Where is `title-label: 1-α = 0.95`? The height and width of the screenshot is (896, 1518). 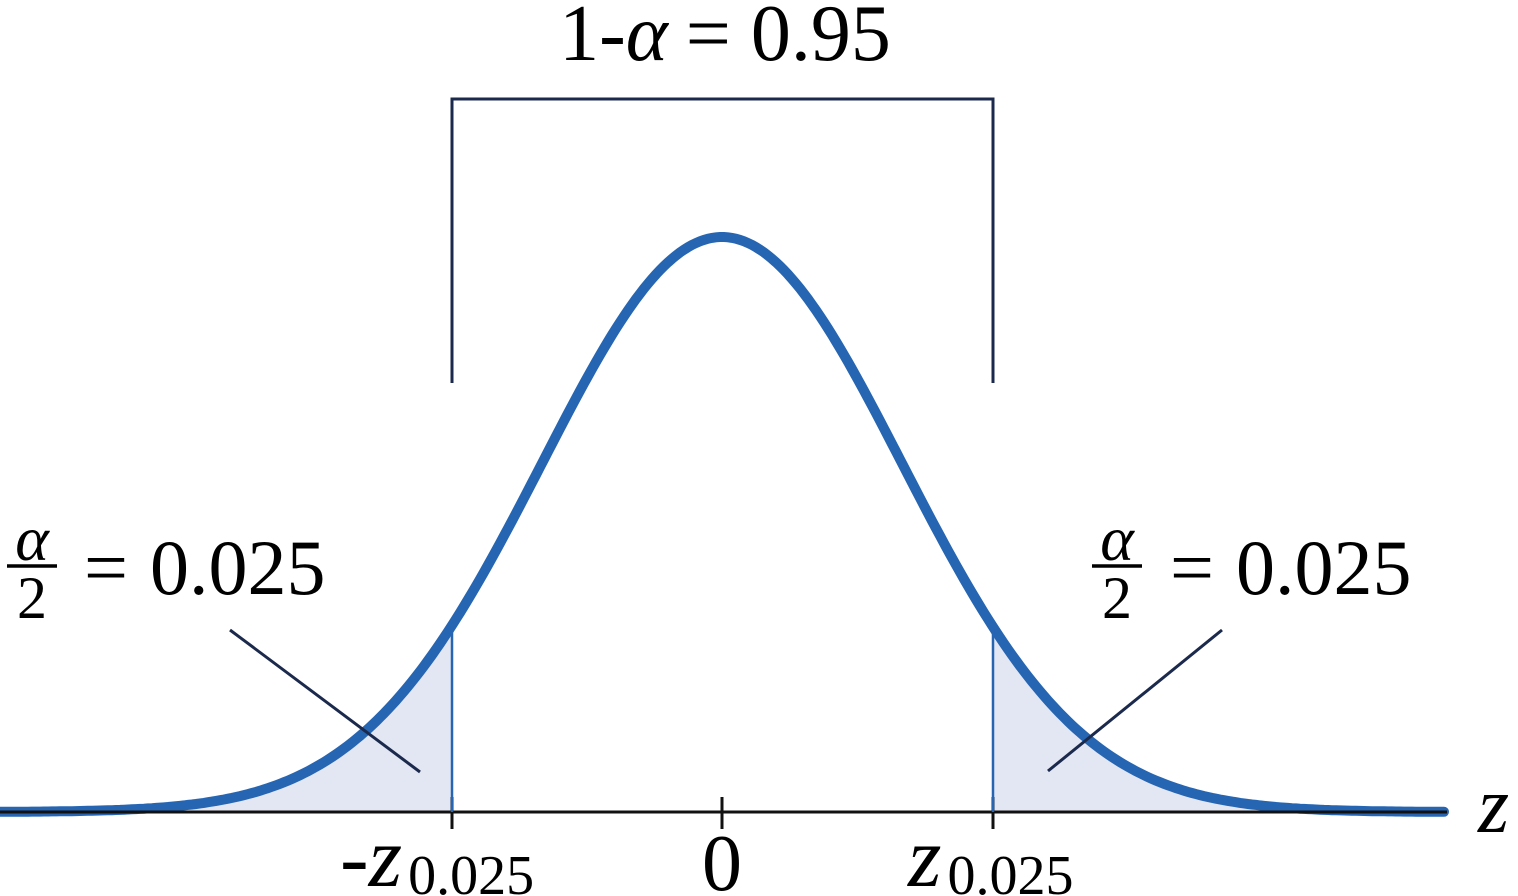 title-label: 1-α = 0.95 is located at coordinates (725, 39).